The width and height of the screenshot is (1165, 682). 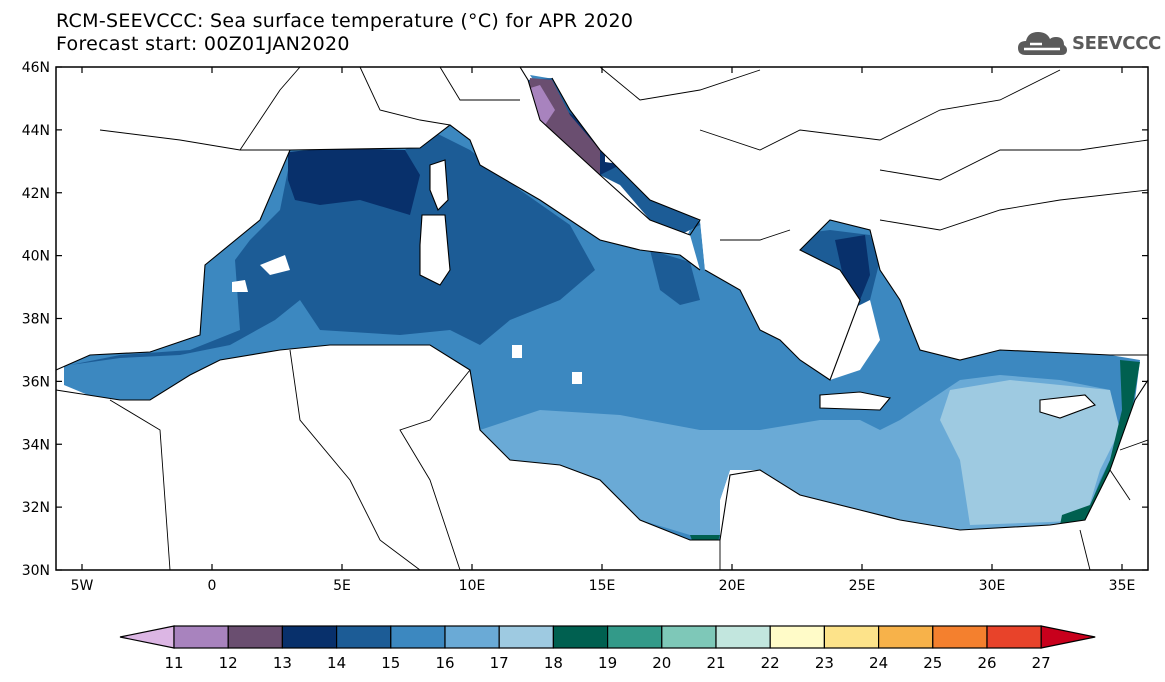 What do you see at coordinates (36, 194) in the screenshot?
I see `lat-tick-label: 42N` at bounding box center [36, 194].